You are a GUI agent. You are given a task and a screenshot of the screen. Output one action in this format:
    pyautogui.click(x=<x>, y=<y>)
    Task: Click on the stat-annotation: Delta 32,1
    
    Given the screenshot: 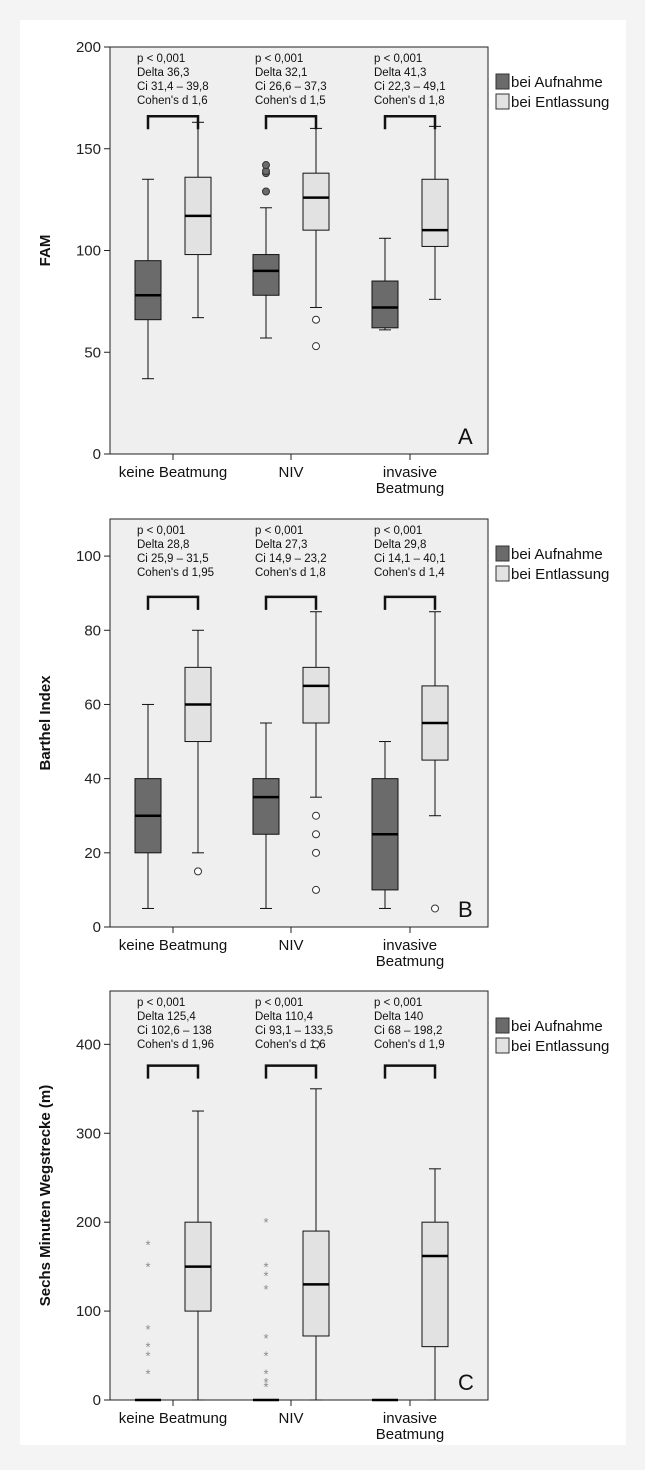 What is the action you would take?
    pyautogui.click(x=281, y=73)
    